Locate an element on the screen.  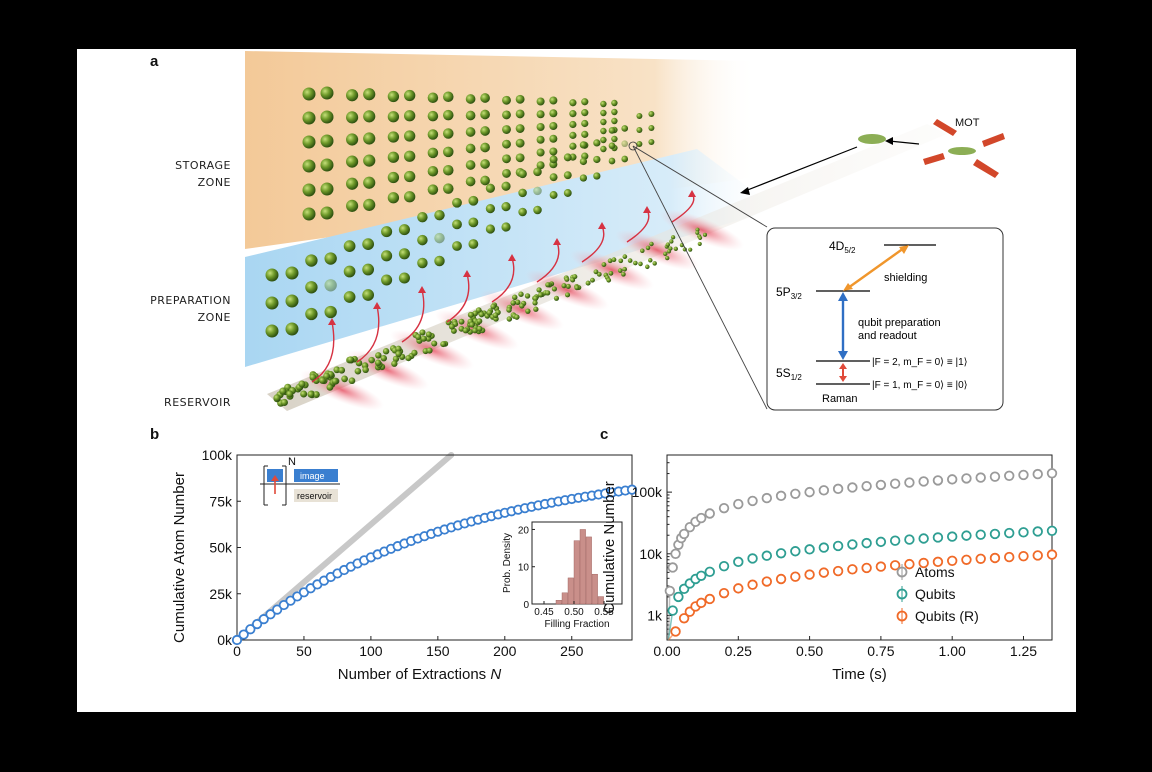
inset-y-tick-label: 0 is located at coordinates (526, 605).